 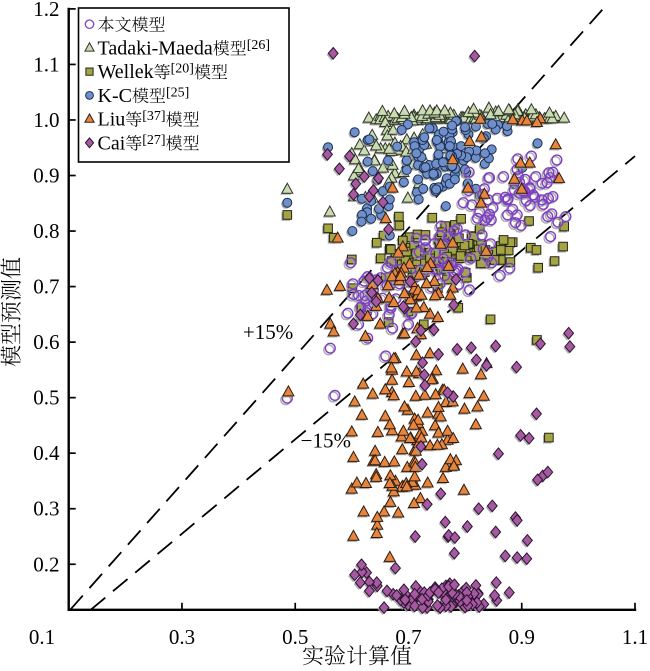 What do you see at coordinates (46, 176) in the screenshot?
I see `y-tick-label: 0.9` at bounding box center [46, 176].